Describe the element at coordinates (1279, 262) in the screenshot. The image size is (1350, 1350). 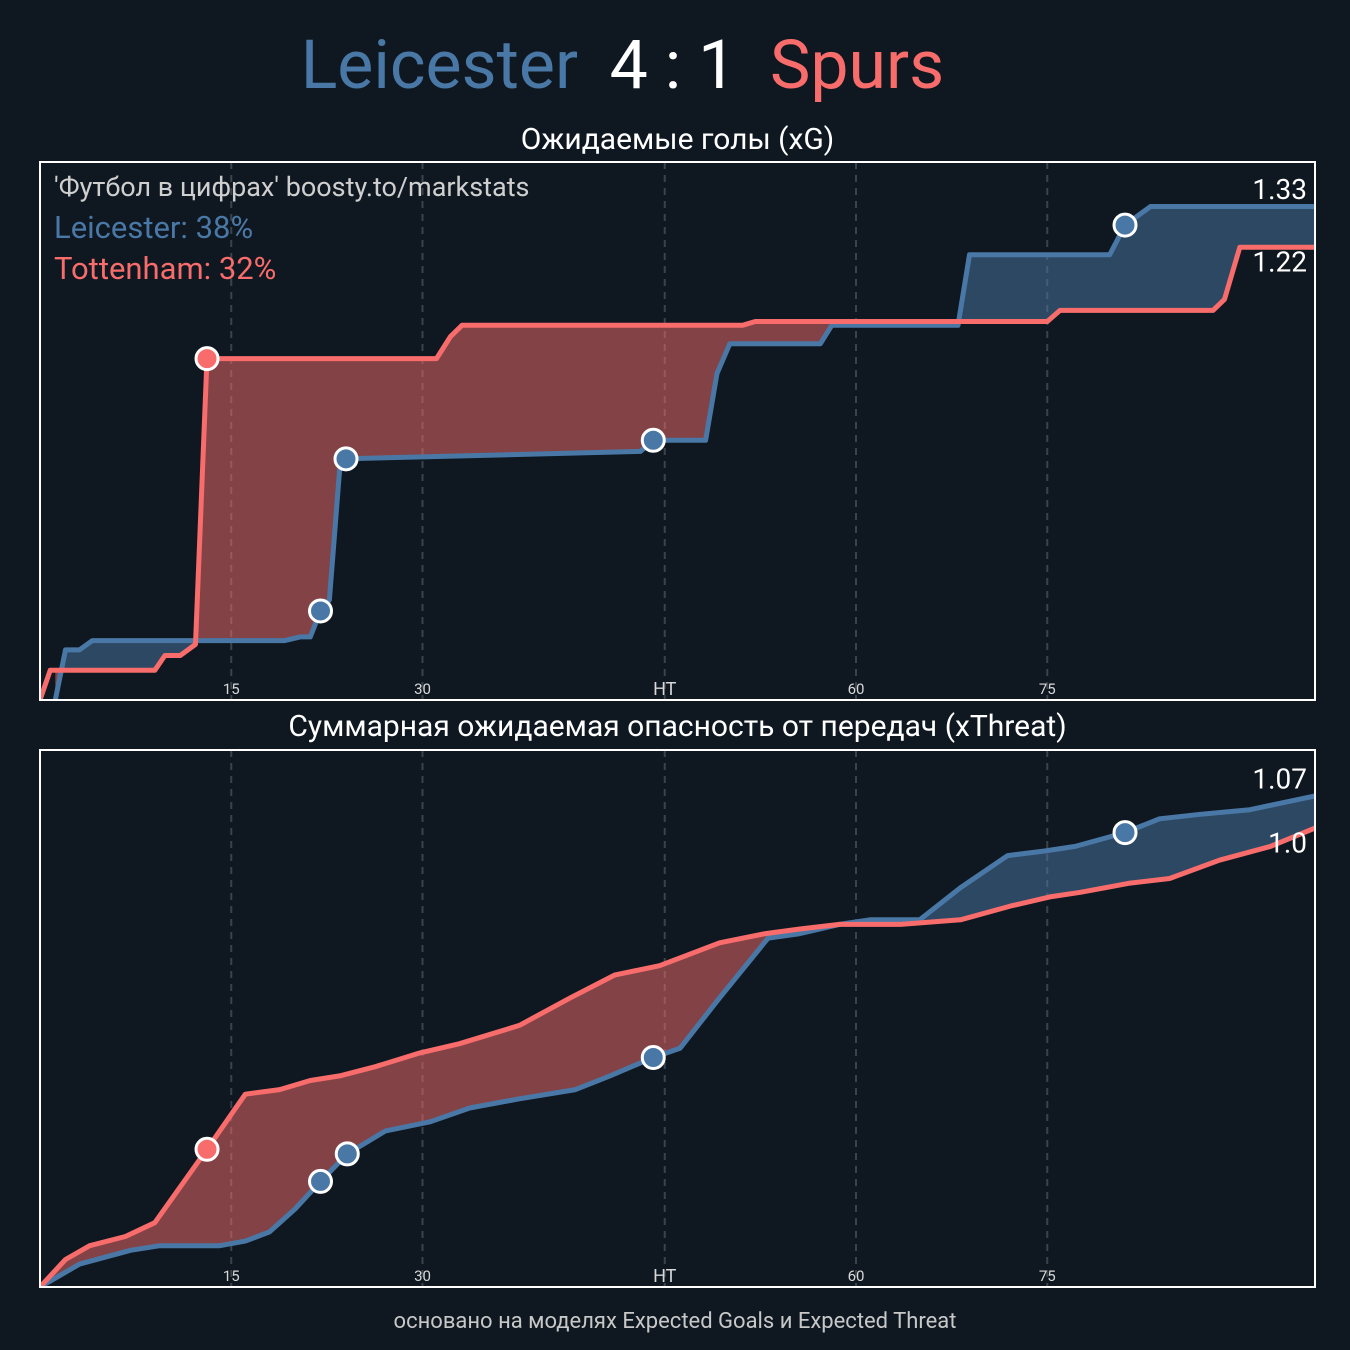
I see `end-value-label: 1.22` at that location.